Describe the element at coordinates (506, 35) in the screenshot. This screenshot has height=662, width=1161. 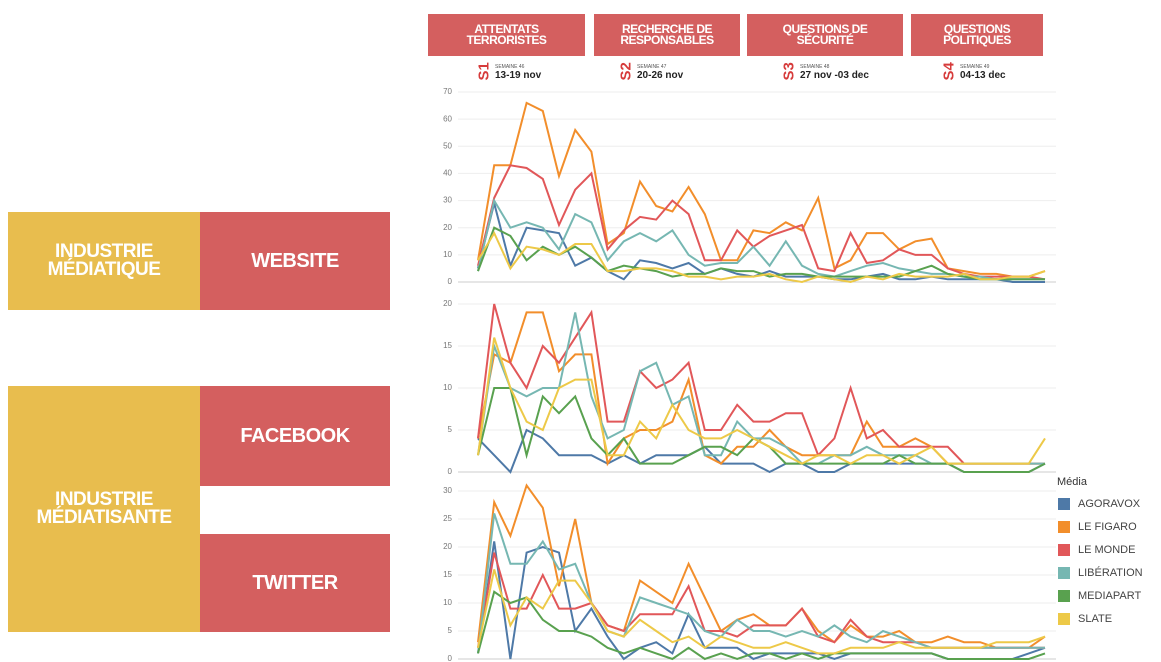
I see `section-title: ATTENTATS TERRORISTES` at that location.